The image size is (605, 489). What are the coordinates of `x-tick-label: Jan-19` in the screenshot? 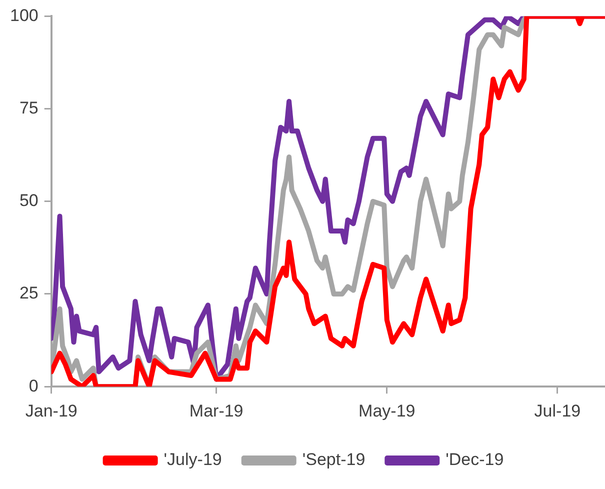 It's located at (51, 410).